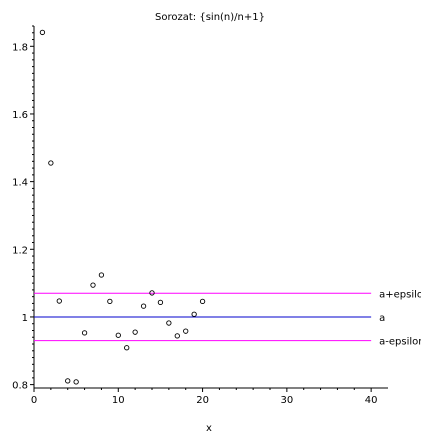 The height and width of the screenshot is (432, 421). Describe the element at coordinates (202, 400) in the screenshot. I see `x-tick-label: 20` at that location.